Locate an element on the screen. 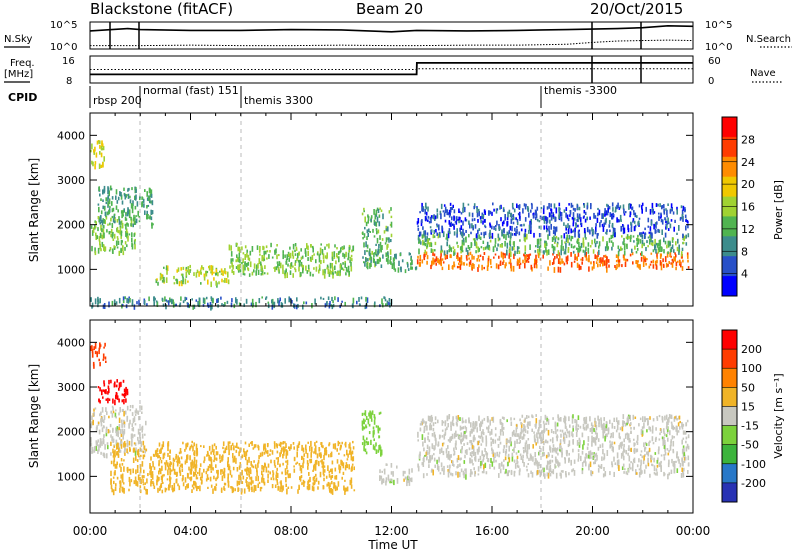 The width and height of the screenshot is (800, 554). noise-left-label: N.Sky is located at coordinates (18, 39).